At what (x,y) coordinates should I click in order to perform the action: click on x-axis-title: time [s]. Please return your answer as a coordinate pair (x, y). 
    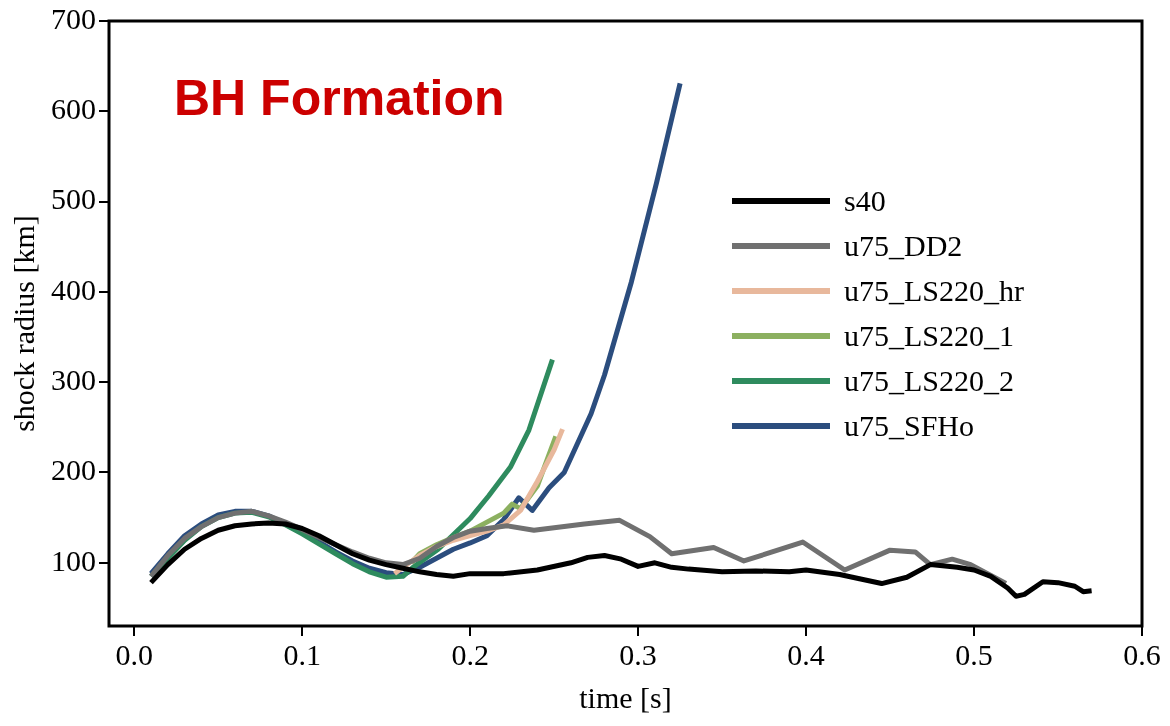
    Looking at the image, I should click on (625, 697).